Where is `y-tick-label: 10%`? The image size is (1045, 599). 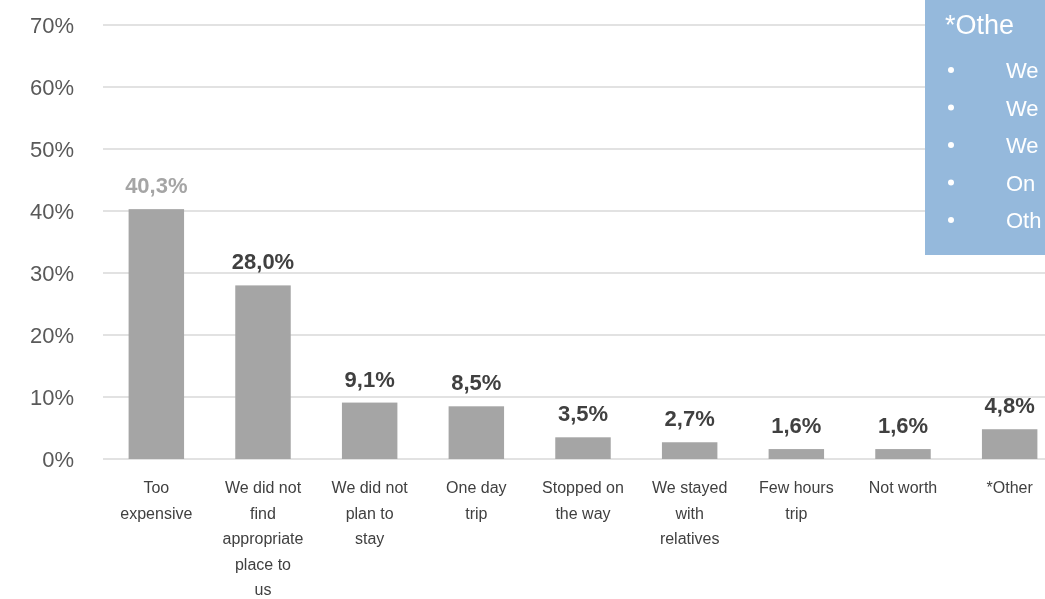 y-tick-label: 10% is located at coordinates (51, 397).